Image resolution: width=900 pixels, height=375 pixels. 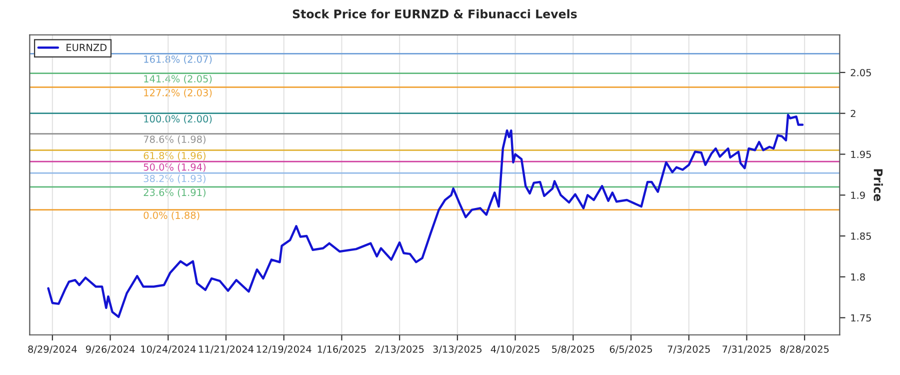 I want to click on x-tick-label: 7/31/2025, so click(x=746, y=349).